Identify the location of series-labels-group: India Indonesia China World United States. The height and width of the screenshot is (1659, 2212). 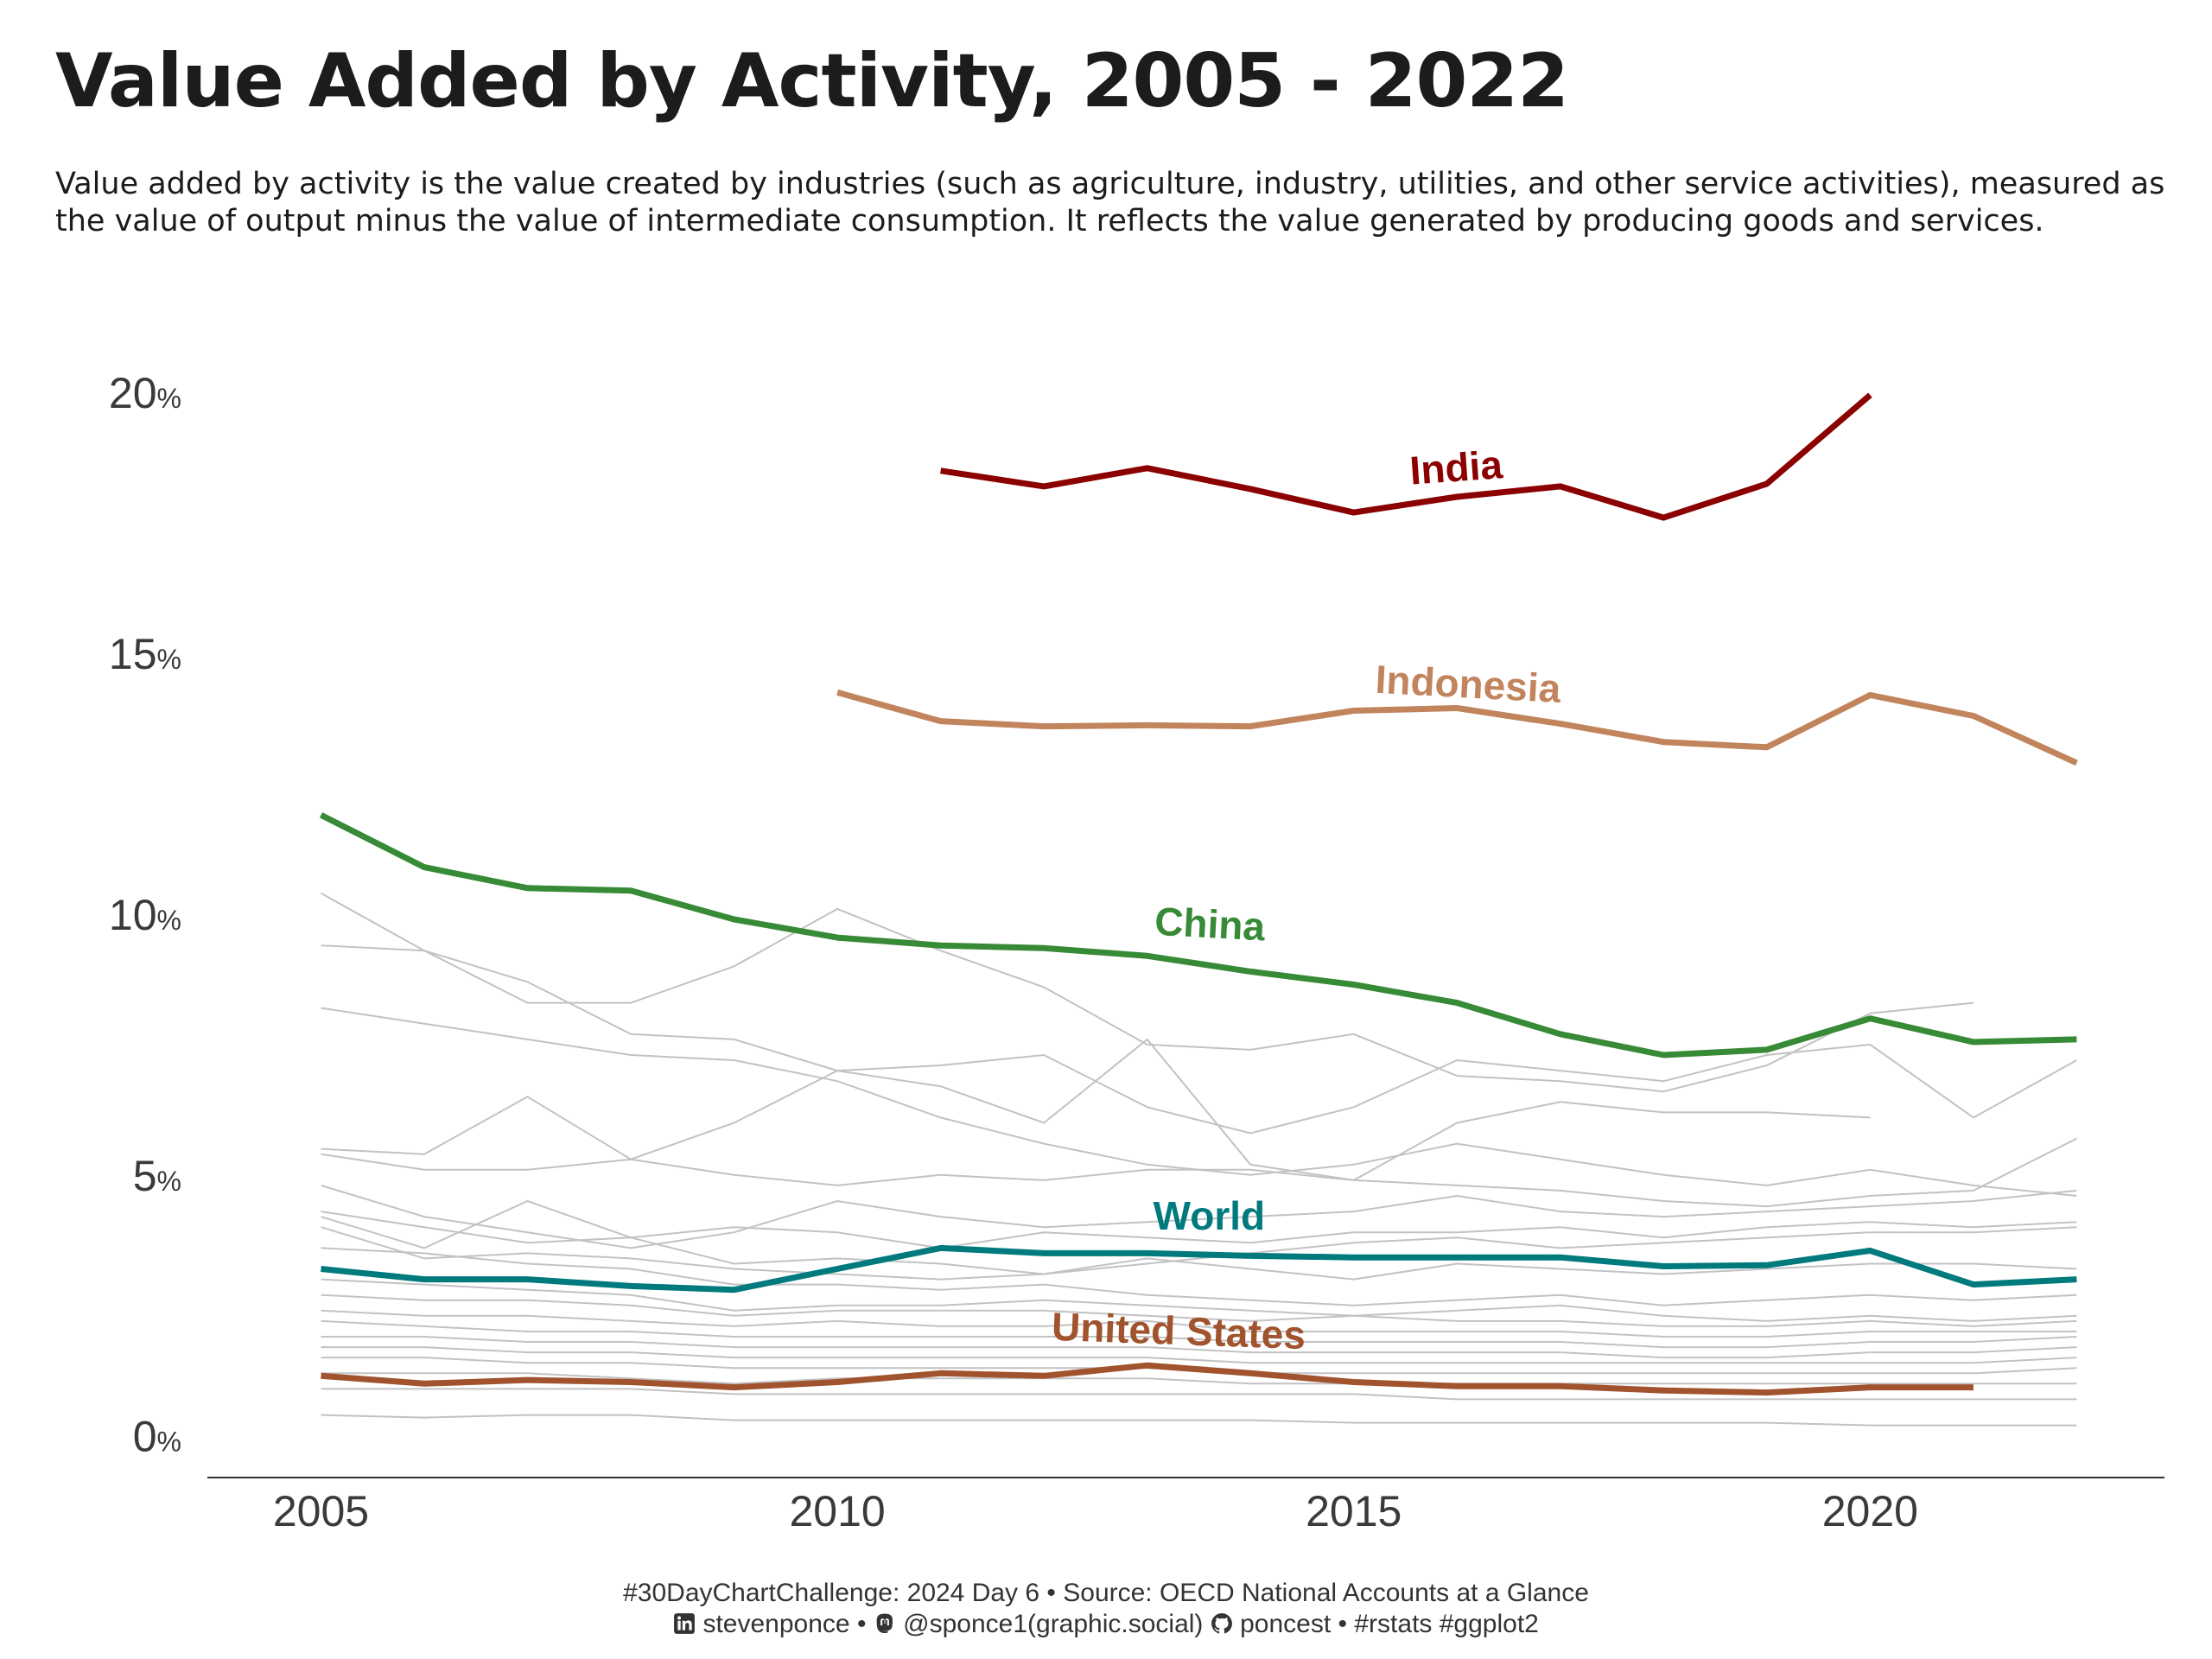
(1306, 899).